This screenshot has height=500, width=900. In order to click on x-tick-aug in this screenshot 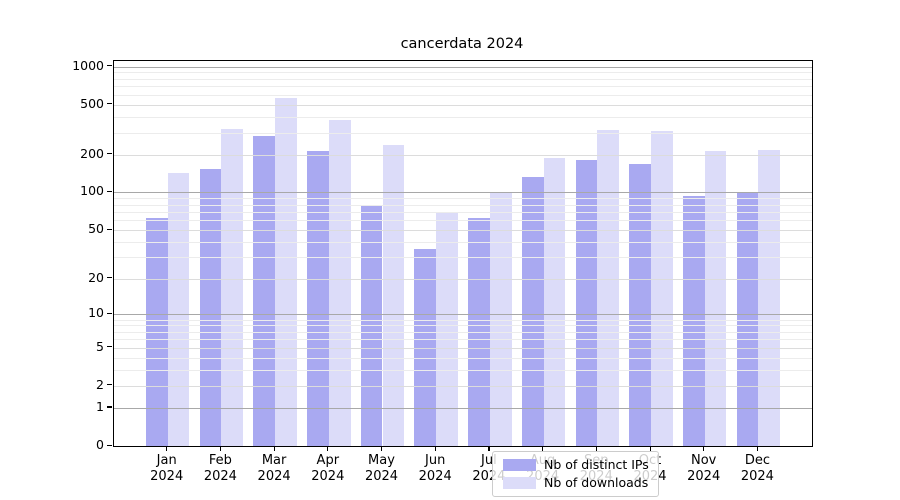, I will do `click(543, 448)`.